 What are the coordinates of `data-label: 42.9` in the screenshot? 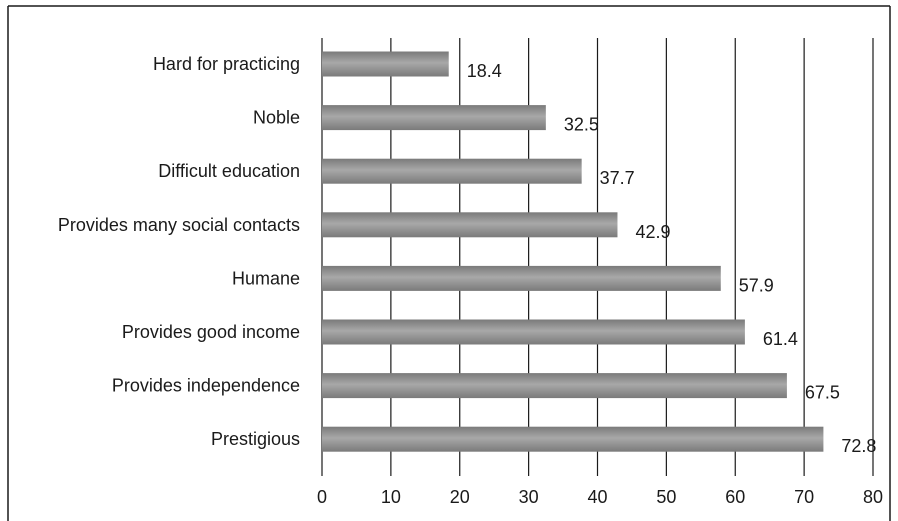 It's located at (652, 232).